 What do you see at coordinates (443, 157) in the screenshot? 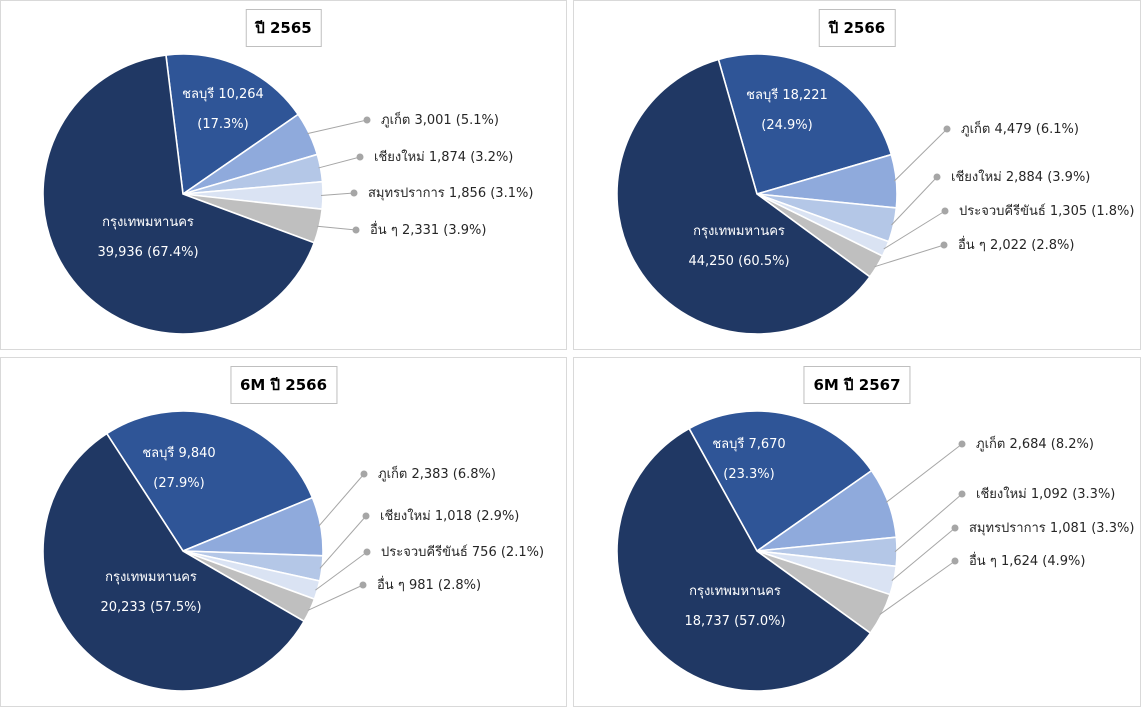
I see `callout-label: เชียงใหม่ 1,874 (3.2%)` at bounding box center [443, 157].